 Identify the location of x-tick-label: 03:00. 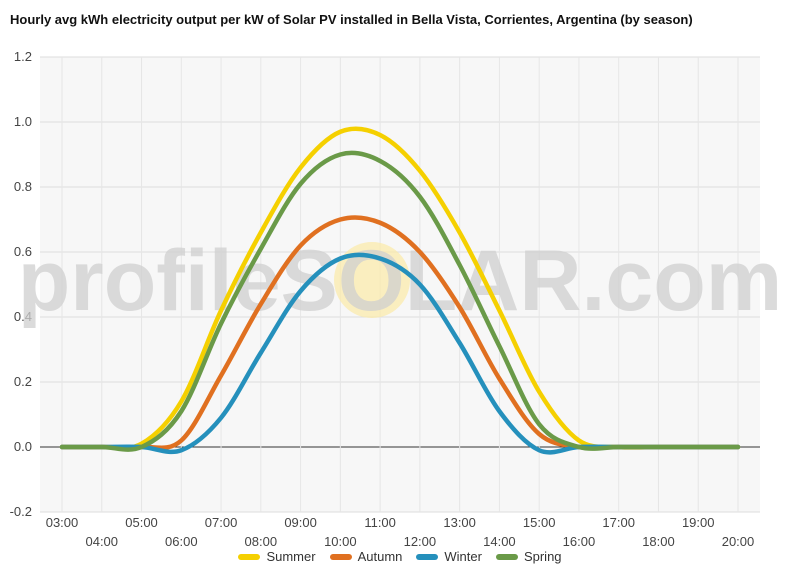
(62, 522).